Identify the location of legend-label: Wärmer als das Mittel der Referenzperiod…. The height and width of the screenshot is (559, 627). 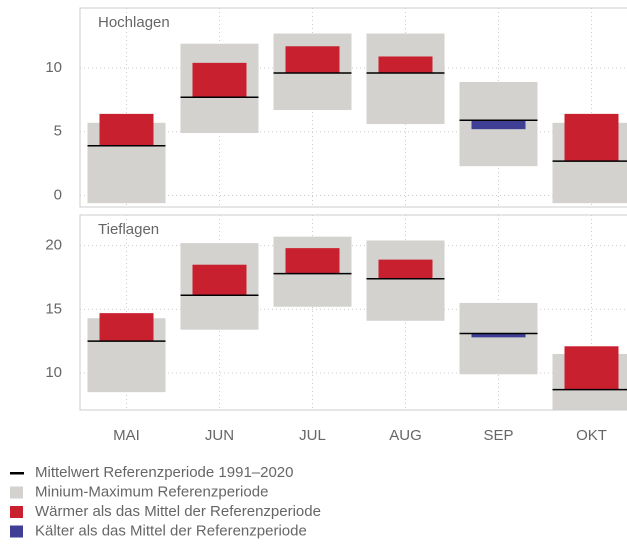
(178, 511).